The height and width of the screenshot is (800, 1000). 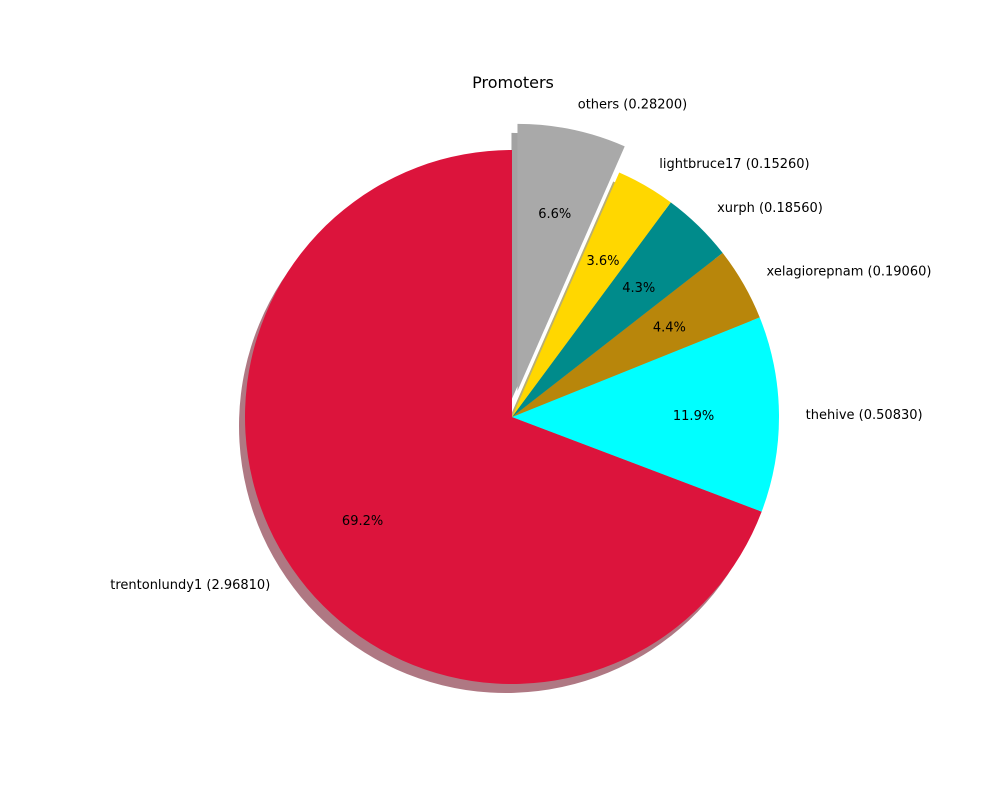 What do you see at coordinates (864, 415) in the screenshot?
I see `slice-label-thehive: thehive (0.50830)` at bounding box center [864, 415].